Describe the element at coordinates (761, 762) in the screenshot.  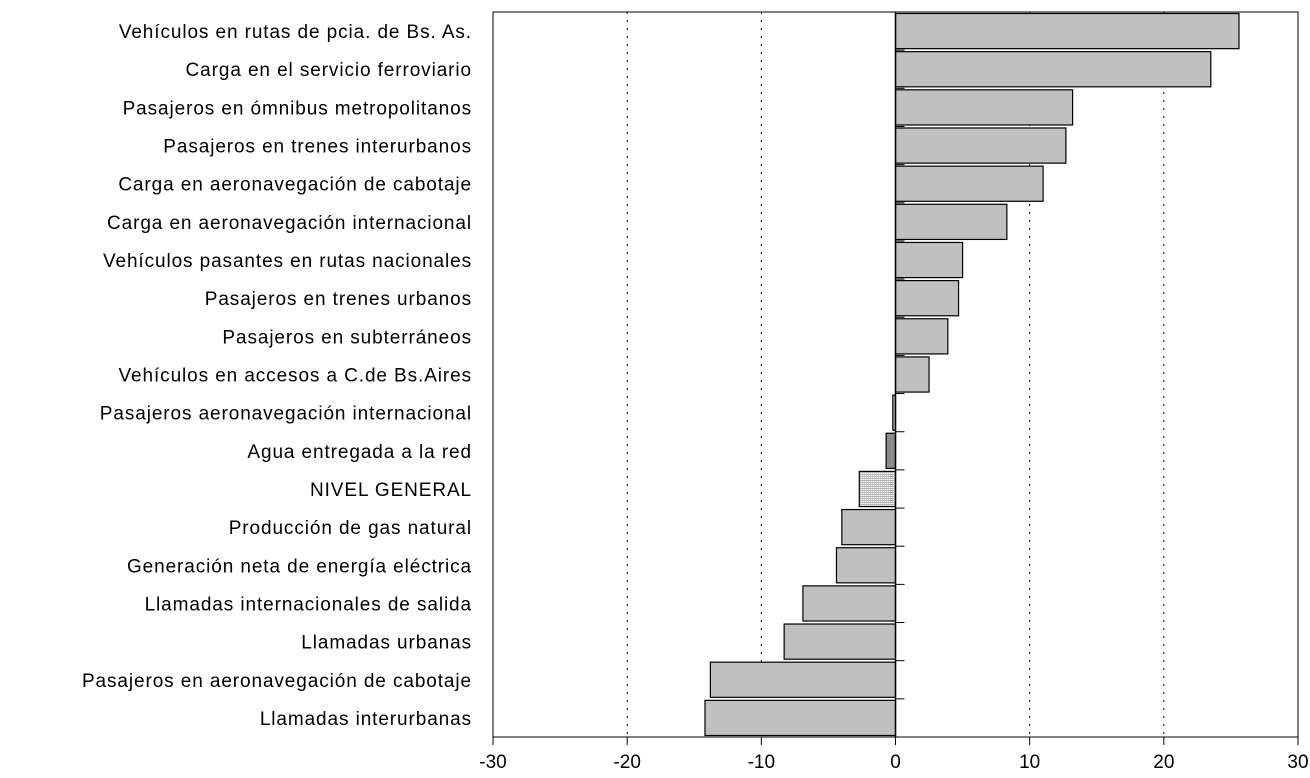
I see `x-tick-label: -10` at that location.